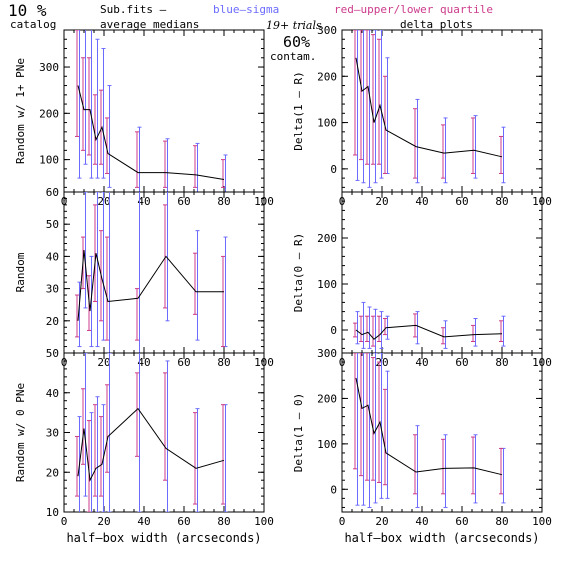 The width and height of the screenshot is (574, 574). Describe the element at coordinates (246, 9) in the screenshot. I see `blue-sigma-label: blue–sigma` at that location.